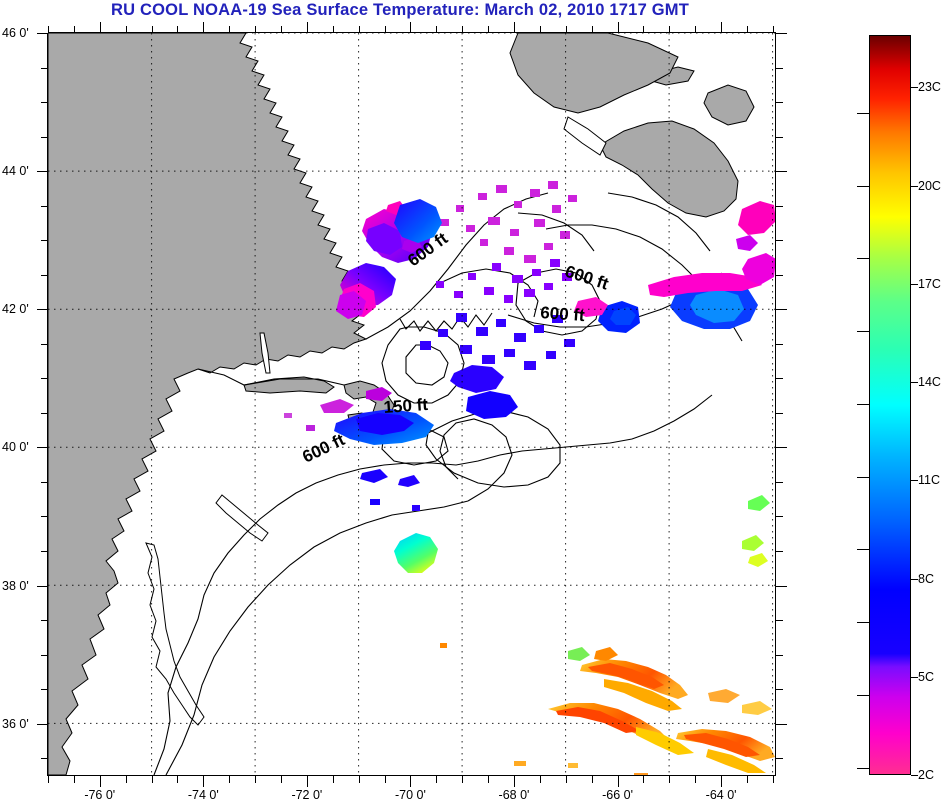 This screenshot has width=944, height=809. What do you see at coordinates (747, 243) in the screenshot?
I see `sst-patch-ns-small` at bounding box center [747, 243].